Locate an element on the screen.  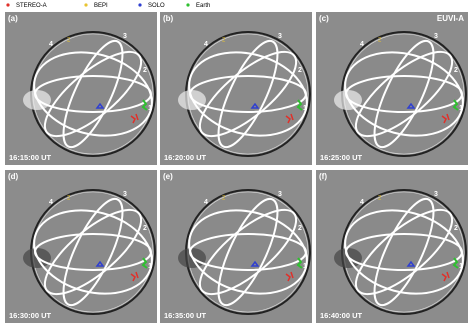
panel: 2 (d) 16:30:00 UT 1 2 3 4 is located at coordinates (81, 246).